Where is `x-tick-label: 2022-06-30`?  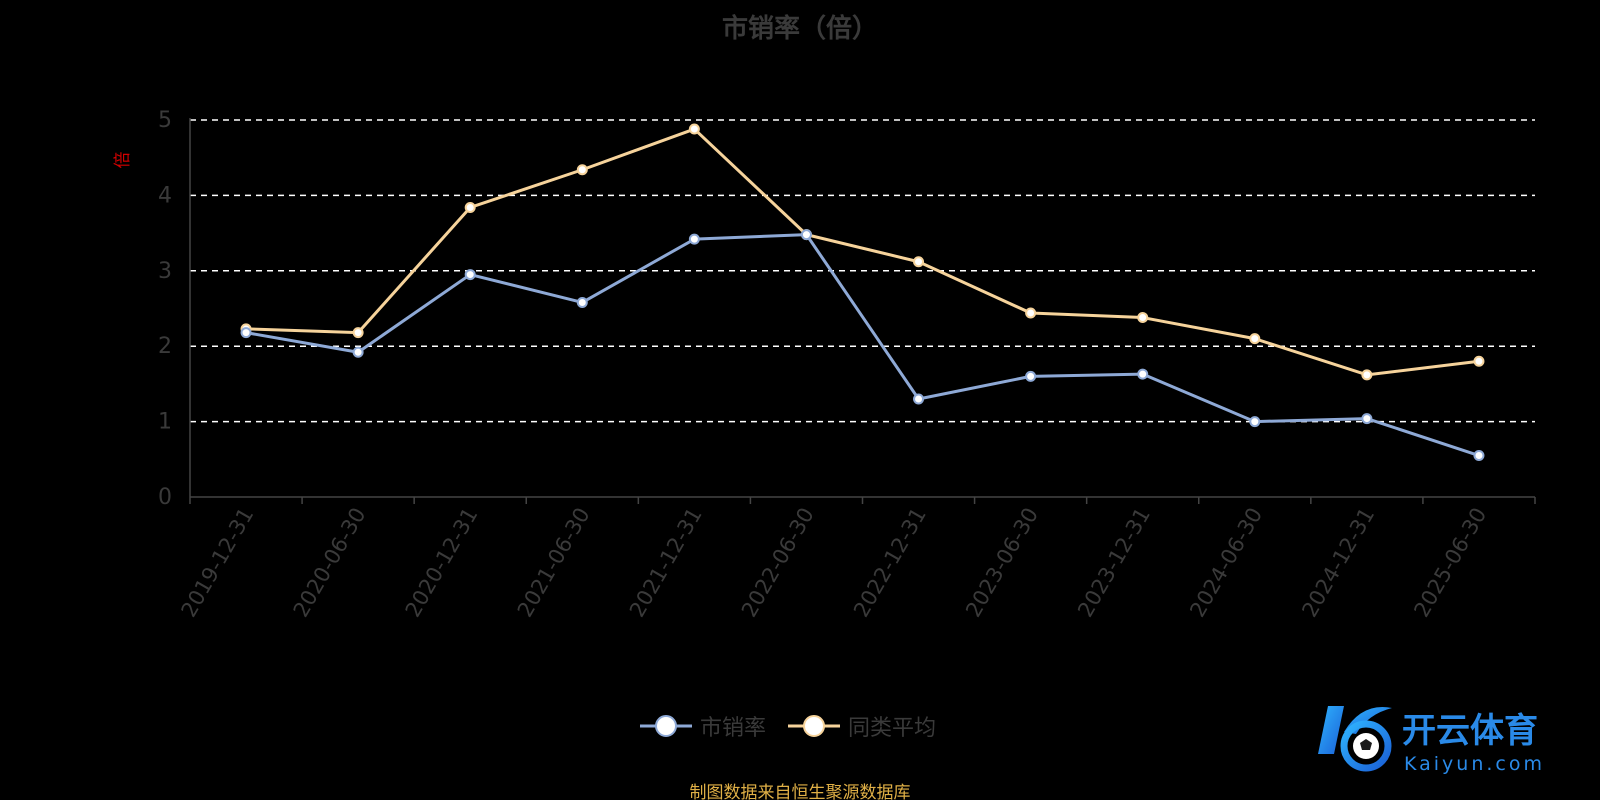
x-tick-label: 2022-06-30 is located at coordinates (778, 563).